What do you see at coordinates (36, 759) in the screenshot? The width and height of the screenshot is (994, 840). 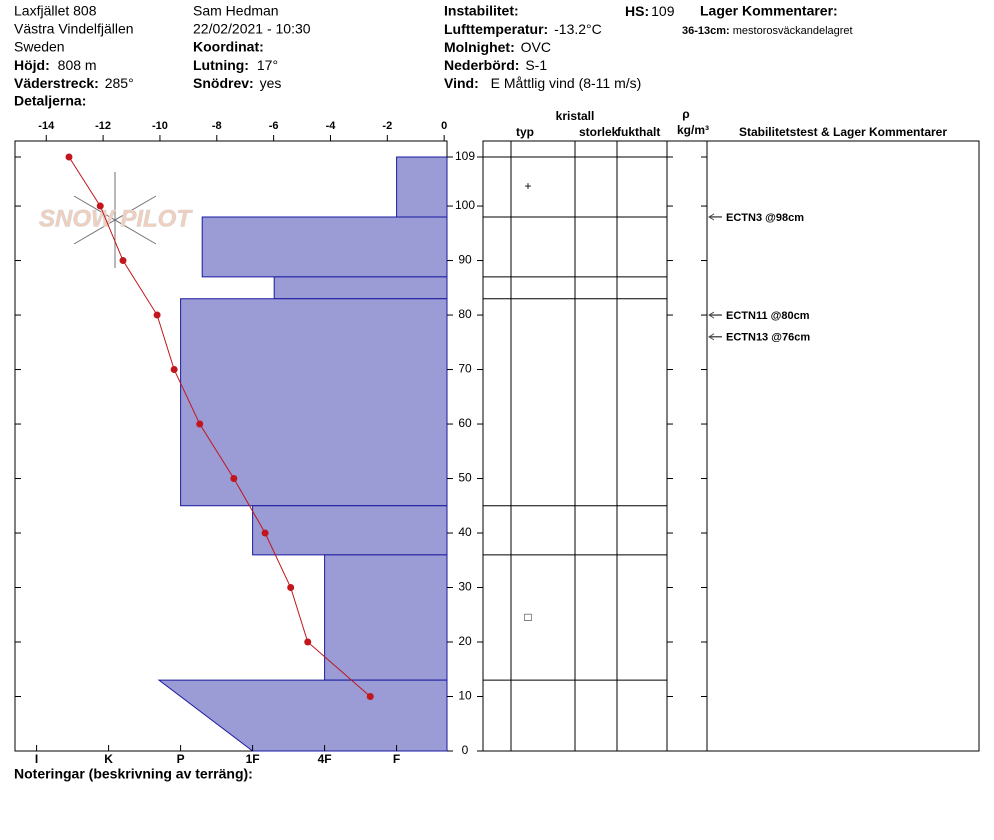 I see `hardness-tick-label: I` at bounding box center [36, 759].